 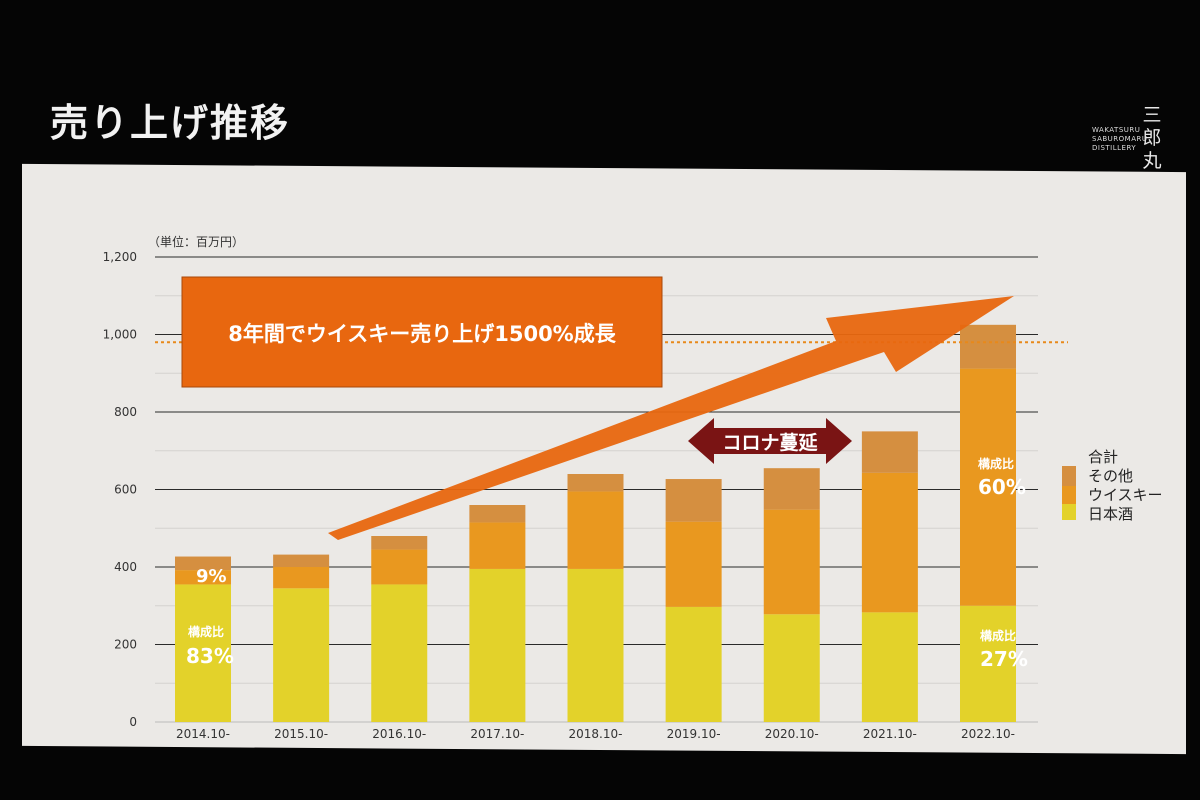 What do you see at coordinates (1116, 130) in the screenshot?
I see `brand-line: WAKATSURU` at bounding box center [1116, 130].